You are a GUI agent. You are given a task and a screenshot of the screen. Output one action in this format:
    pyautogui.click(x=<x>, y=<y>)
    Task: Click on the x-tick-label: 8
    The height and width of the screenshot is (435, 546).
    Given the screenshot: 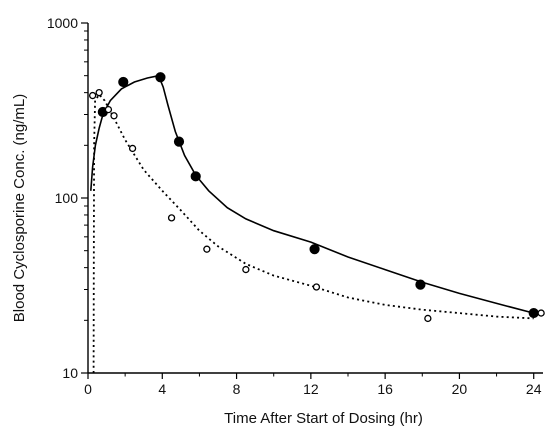 What is the action you would take?
    pyautogui.click(x=237, y=389)
    